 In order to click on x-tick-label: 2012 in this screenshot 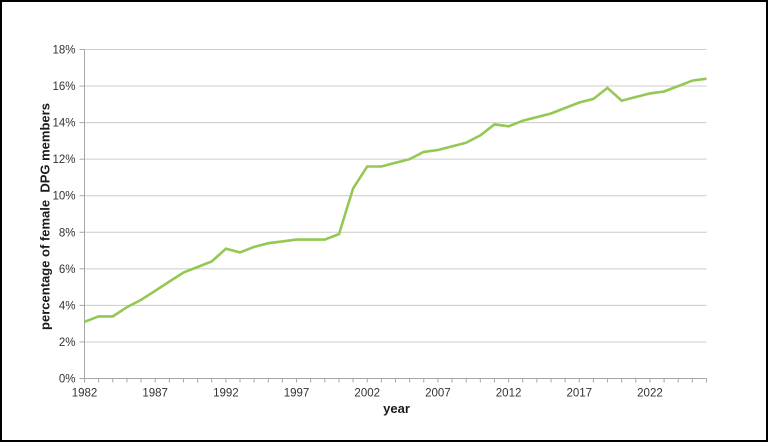, I will do `click(509, 394)`.